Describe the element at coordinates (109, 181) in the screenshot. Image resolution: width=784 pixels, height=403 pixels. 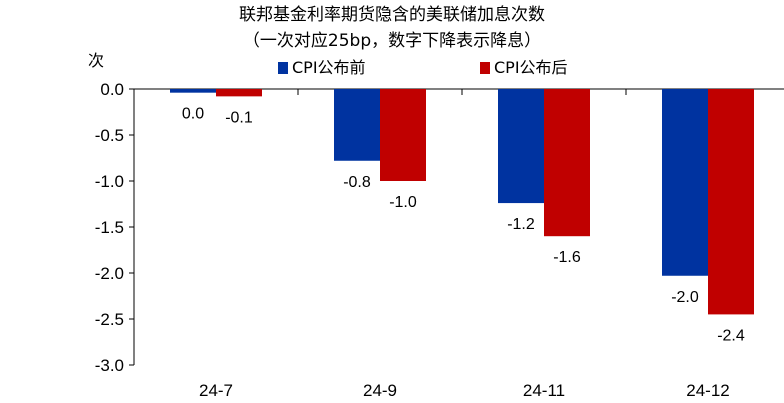
I see `y-tick-label: -1.0` at that location.